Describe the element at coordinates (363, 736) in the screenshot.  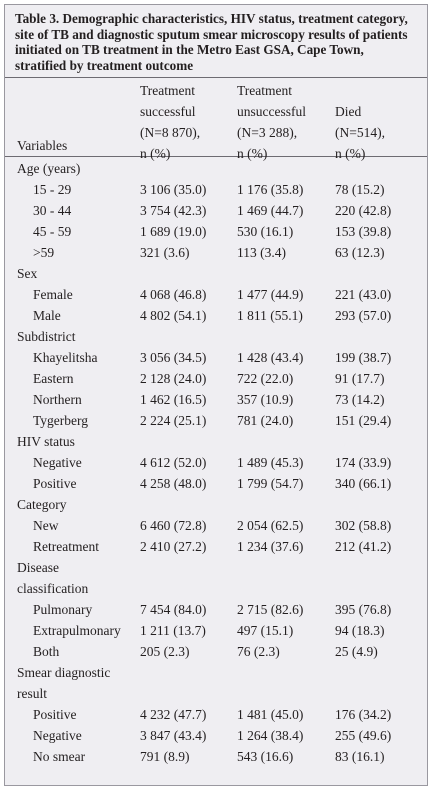
I see `value-cell: 255 (49.6)` at that location.